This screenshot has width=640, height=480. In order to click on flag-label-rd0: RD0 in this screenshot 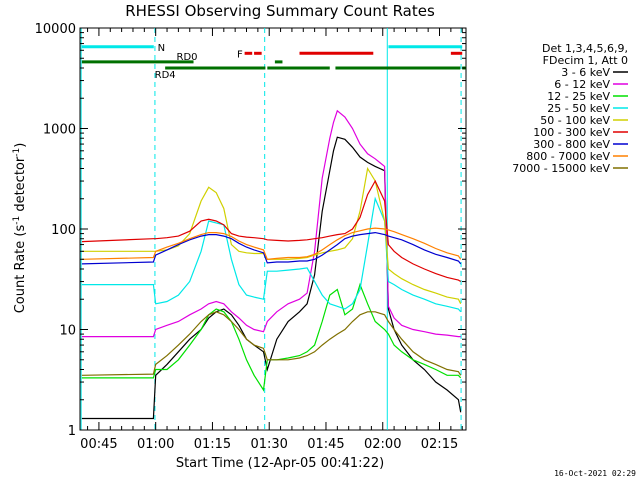, I will do `click(187, 57)`.